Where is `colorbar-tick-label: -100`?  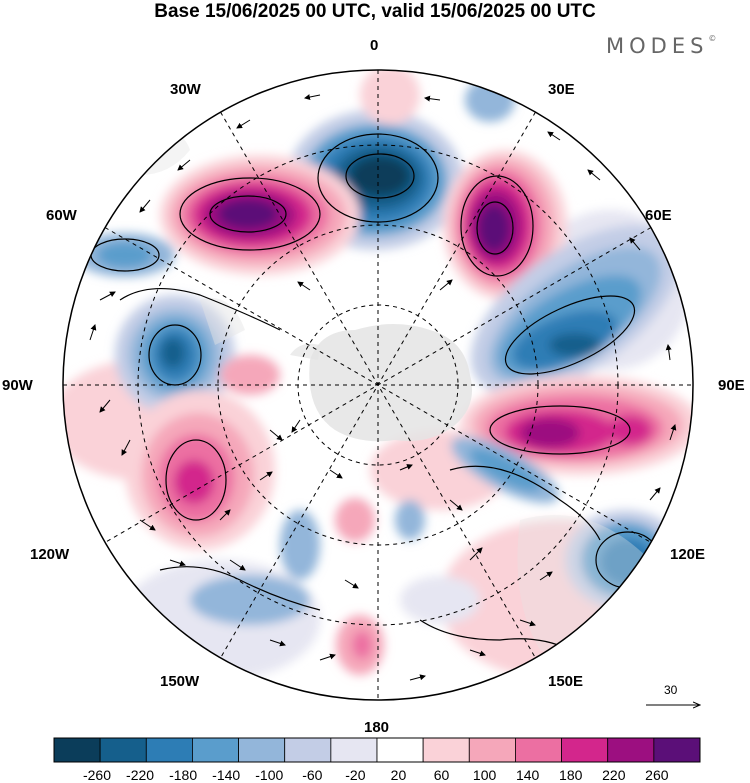
colorbar-tick-label: -100 is located at coordinates (269, 775).